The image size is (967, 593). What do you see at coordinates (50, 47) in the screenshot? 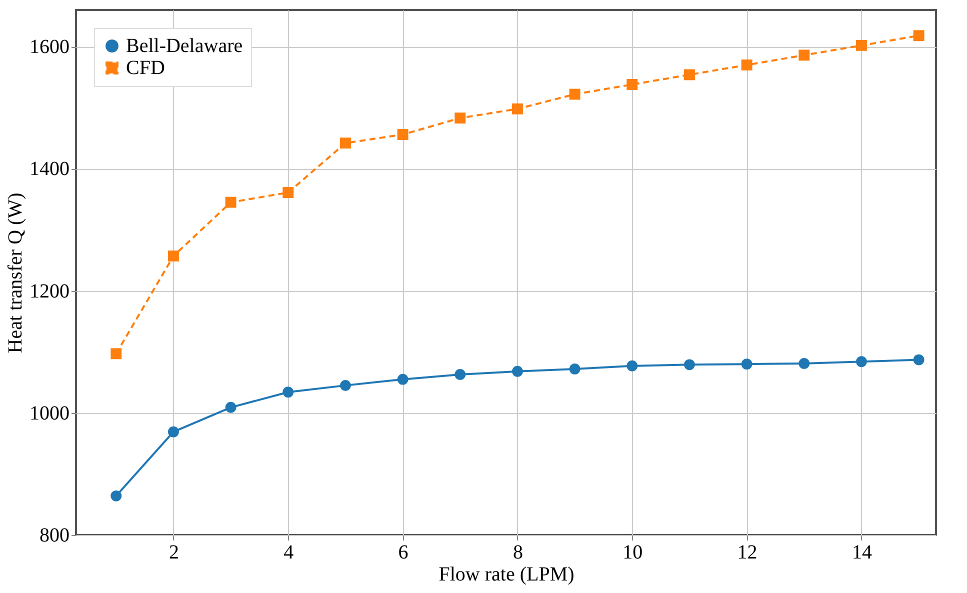
I see `y-tick-label: 1600` at bounding box center [50, 47].